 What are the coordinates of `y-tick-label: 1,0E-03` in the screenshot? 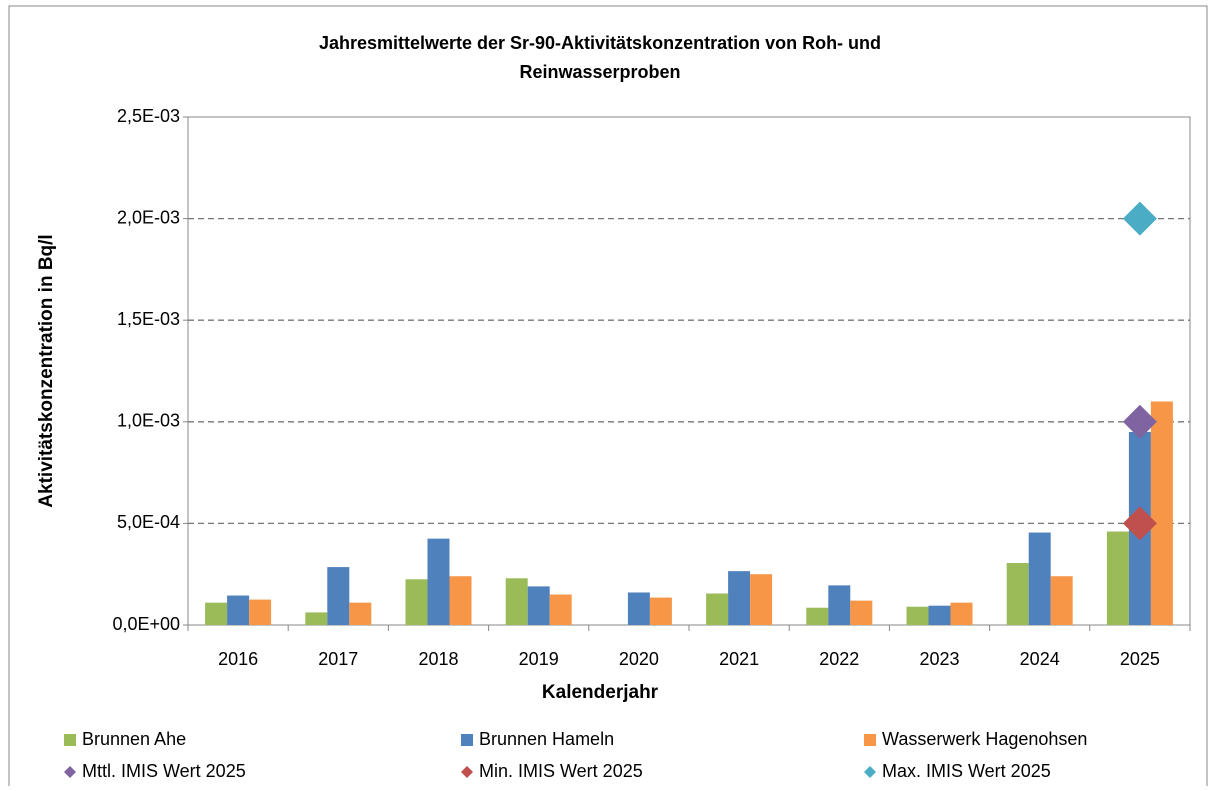 It's located at (148, 421).